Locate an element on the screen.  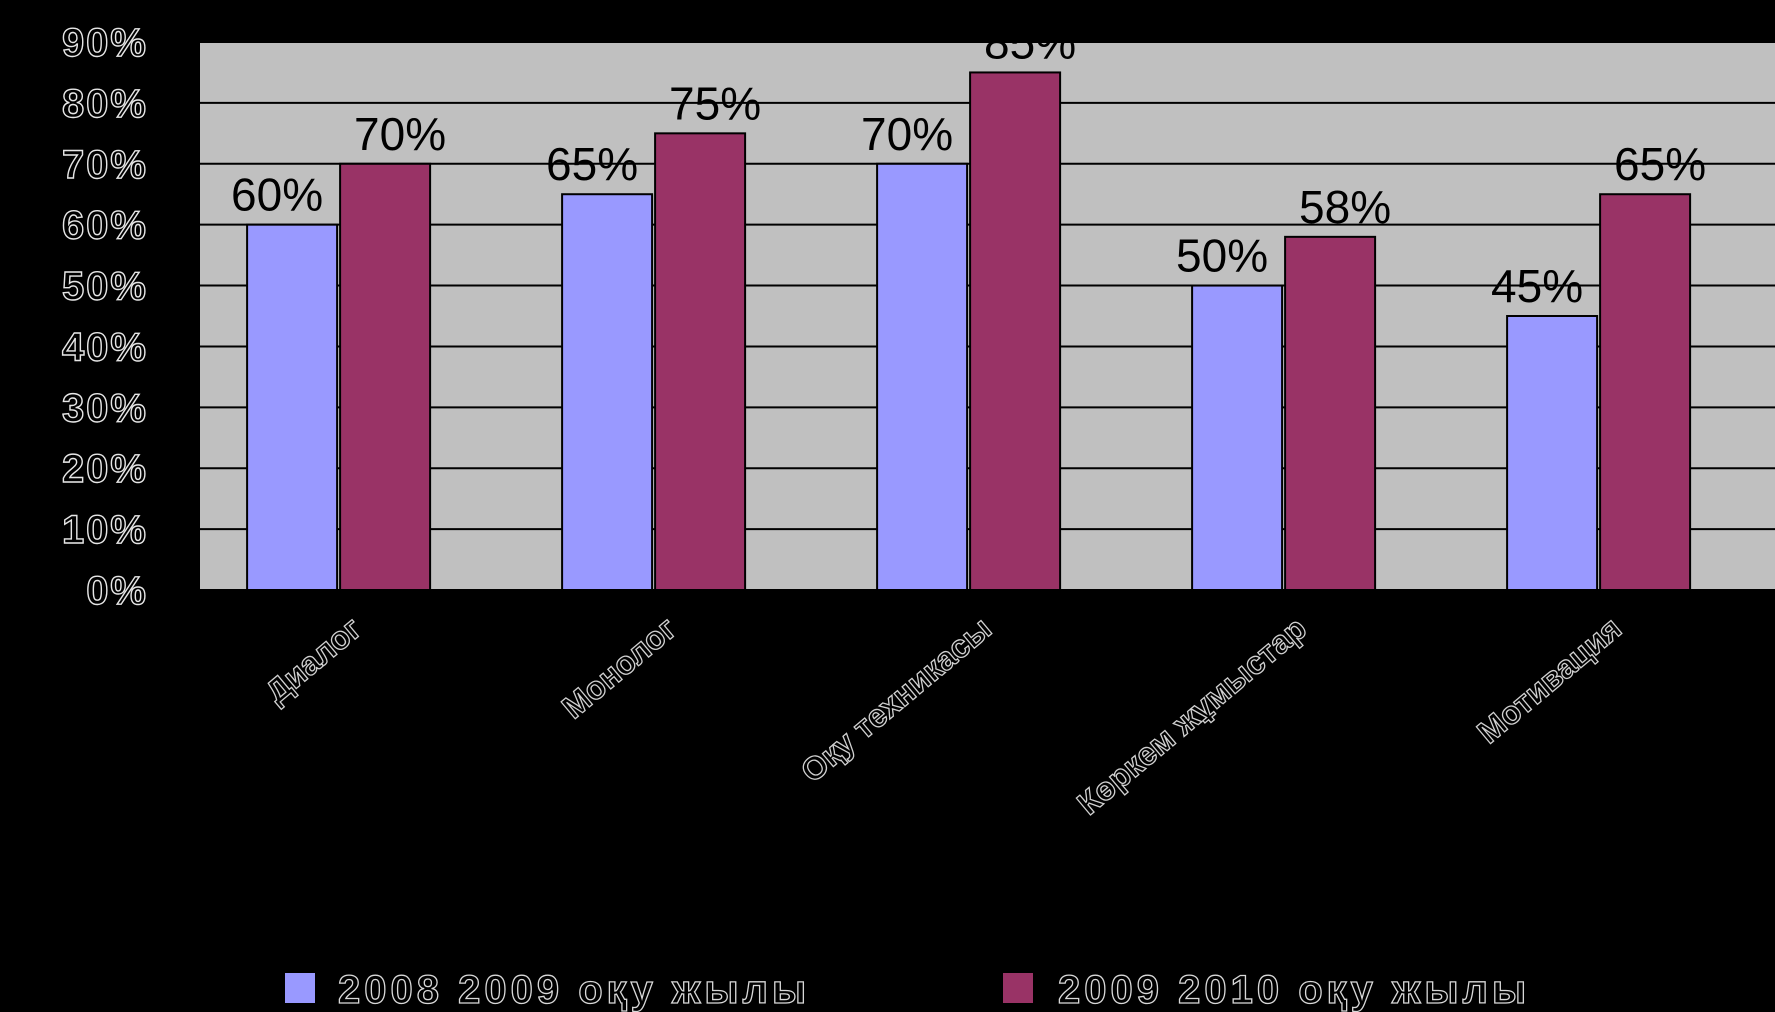
data-label: 60% is located at coordinates (277, 195).